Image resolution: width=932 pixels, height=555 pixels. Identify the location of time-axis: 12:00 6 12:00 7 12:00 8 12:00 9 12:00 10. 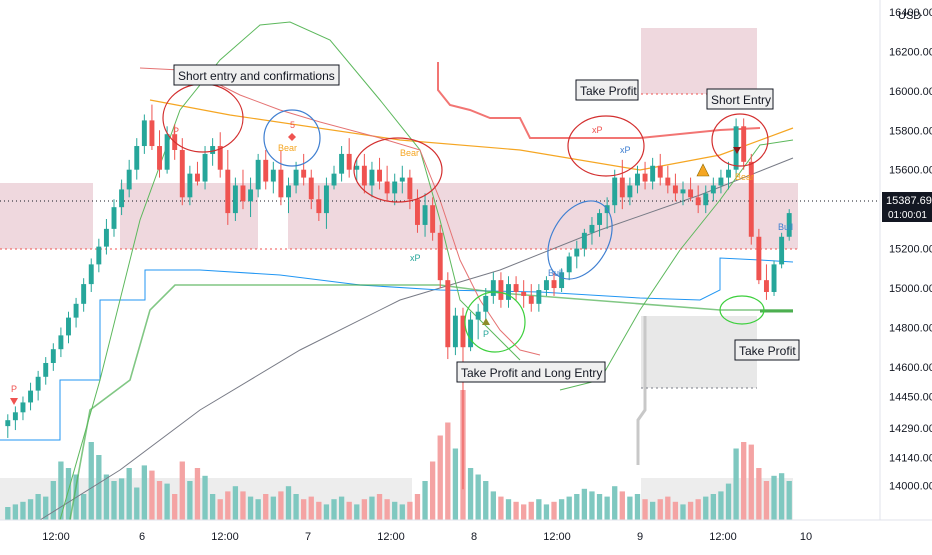
(466, 531).